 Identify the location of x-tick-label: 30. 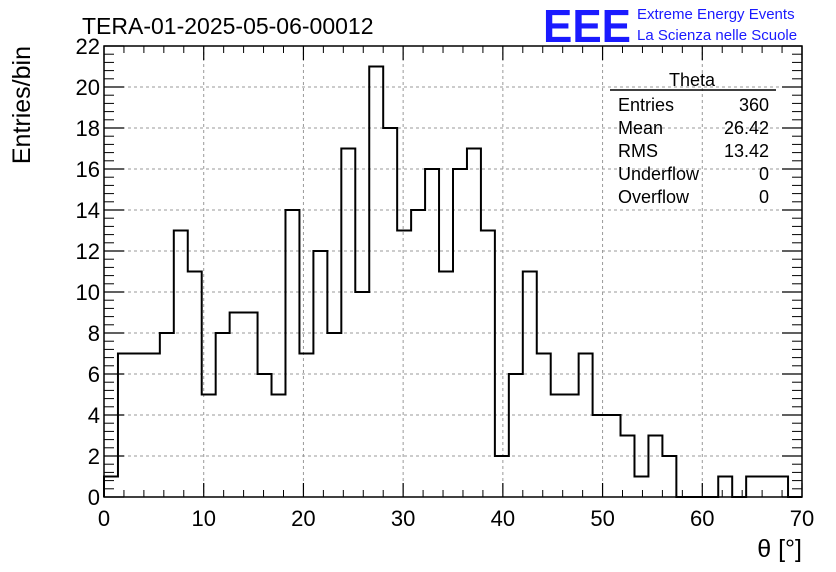
(403, 518).